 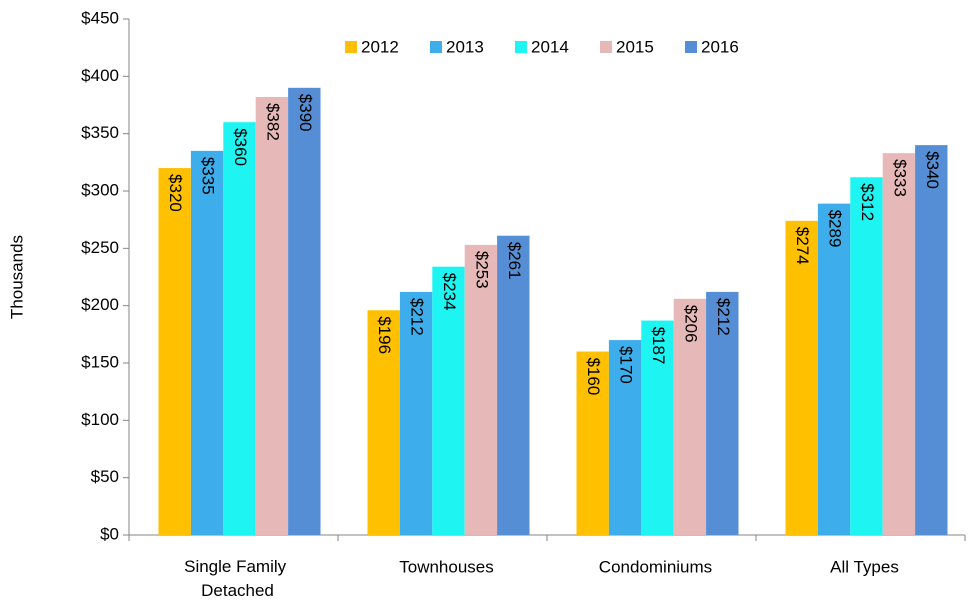 What do you see at coordinates (105, 476) in the screenshot?
I see `y-tick-label: $50` at bounding box center [105, 476].